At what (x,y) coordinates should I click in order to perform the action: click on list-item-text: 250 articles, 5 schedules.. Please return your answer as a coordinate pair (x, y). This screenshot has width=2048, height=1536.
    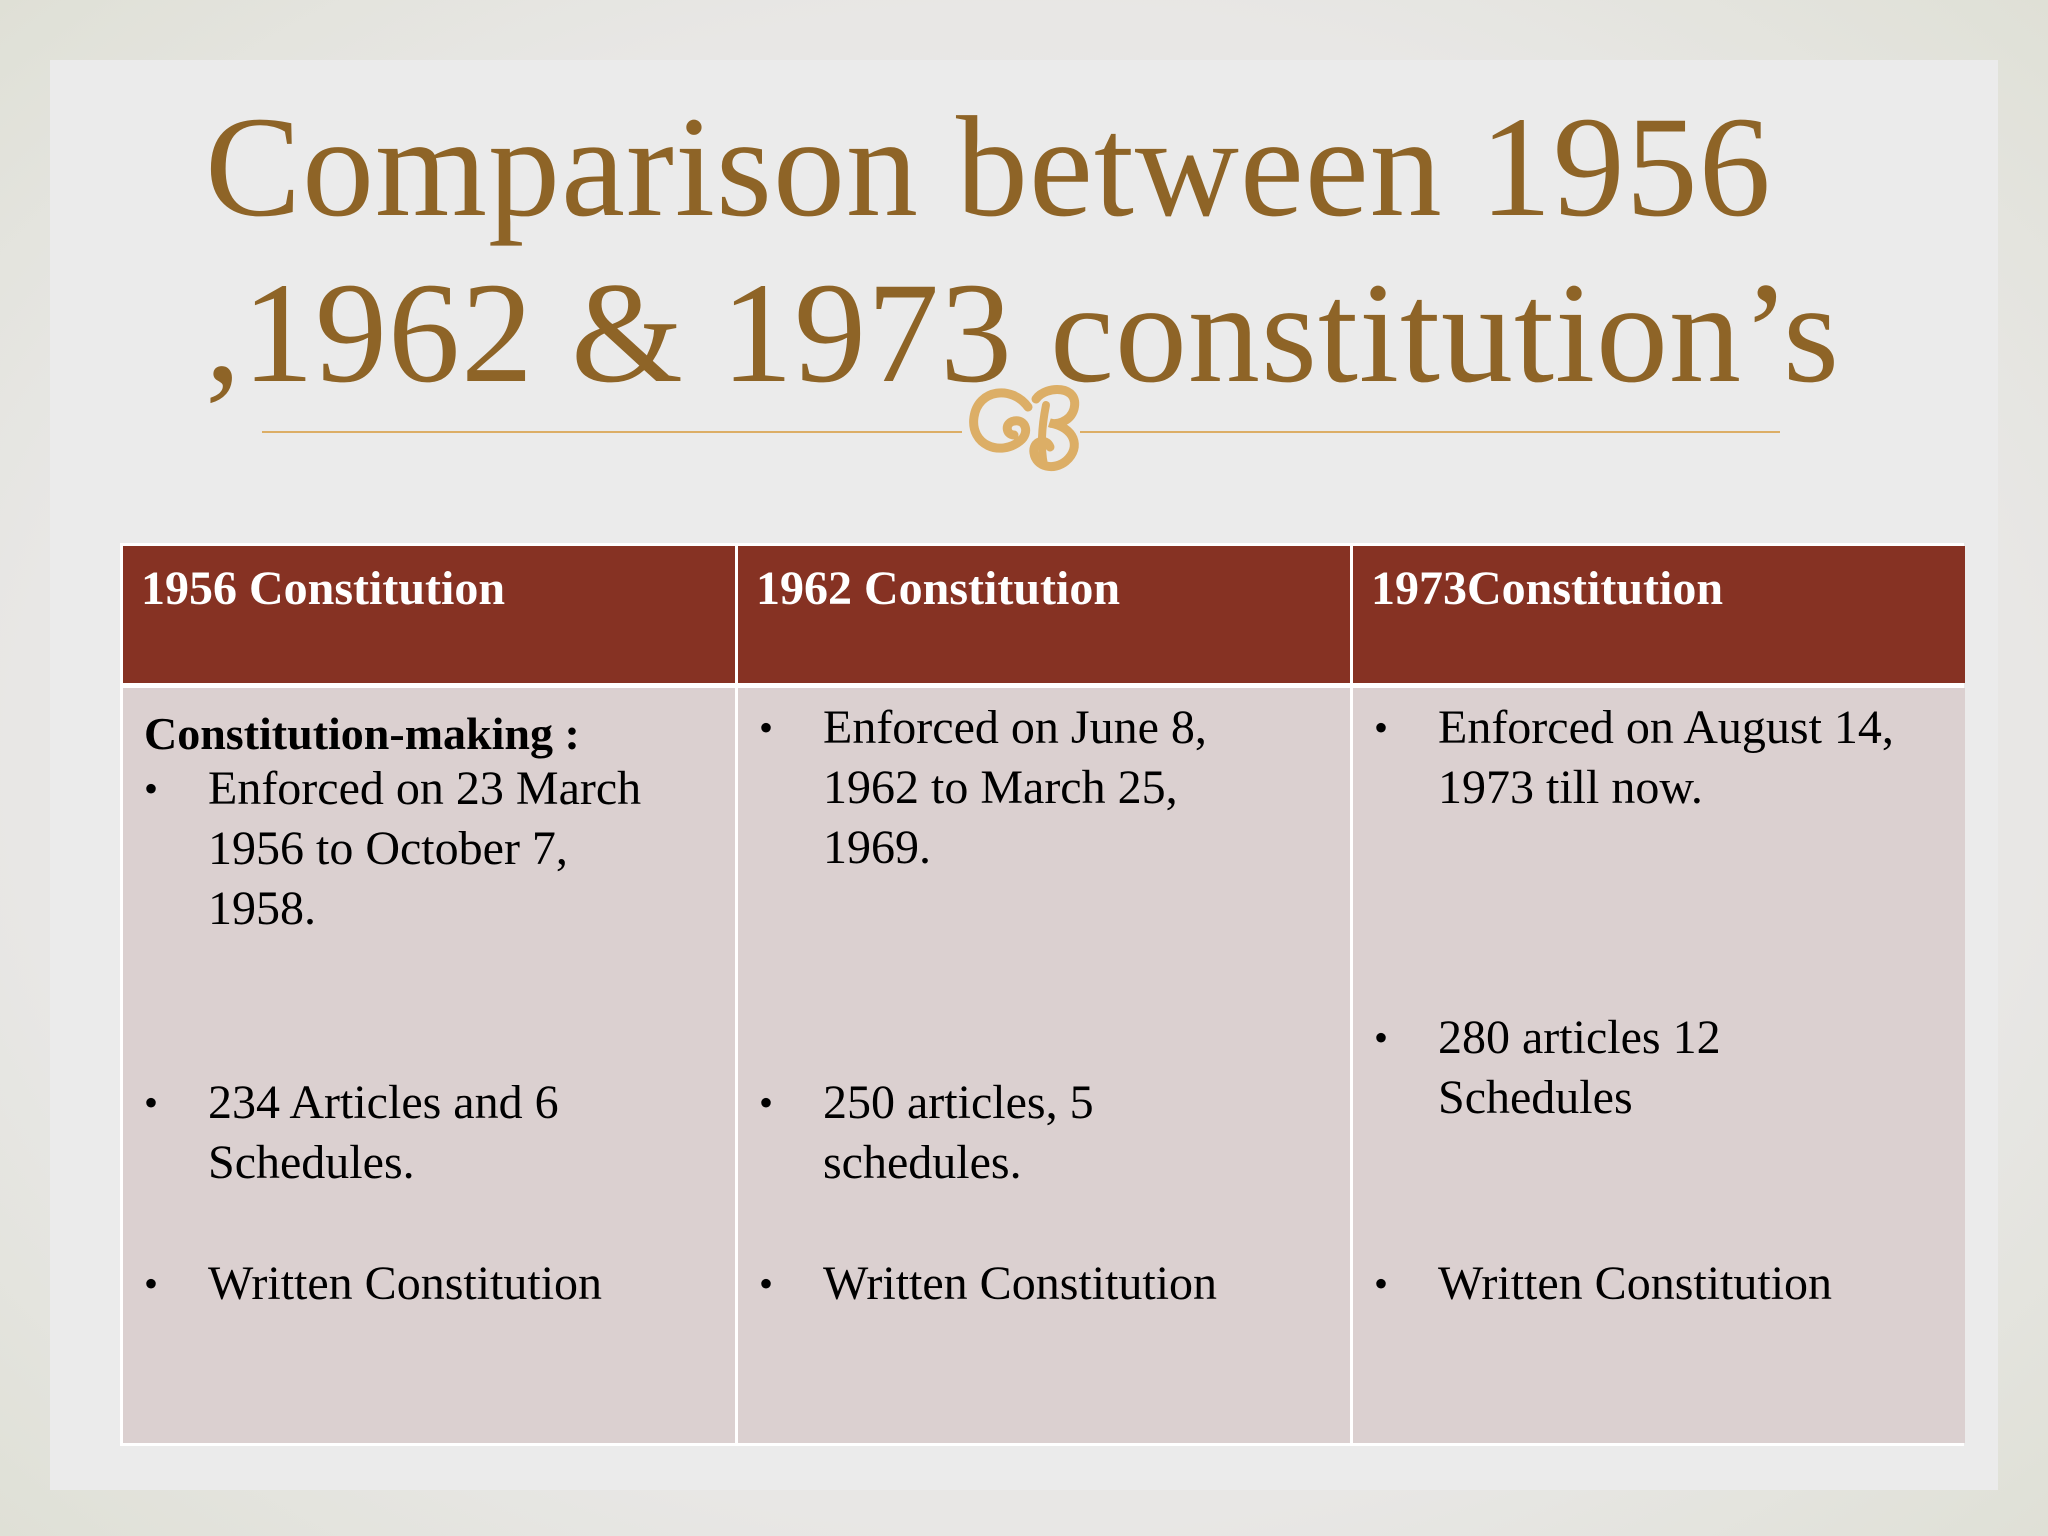
    Looking at the image, I should click on (958, 1132).